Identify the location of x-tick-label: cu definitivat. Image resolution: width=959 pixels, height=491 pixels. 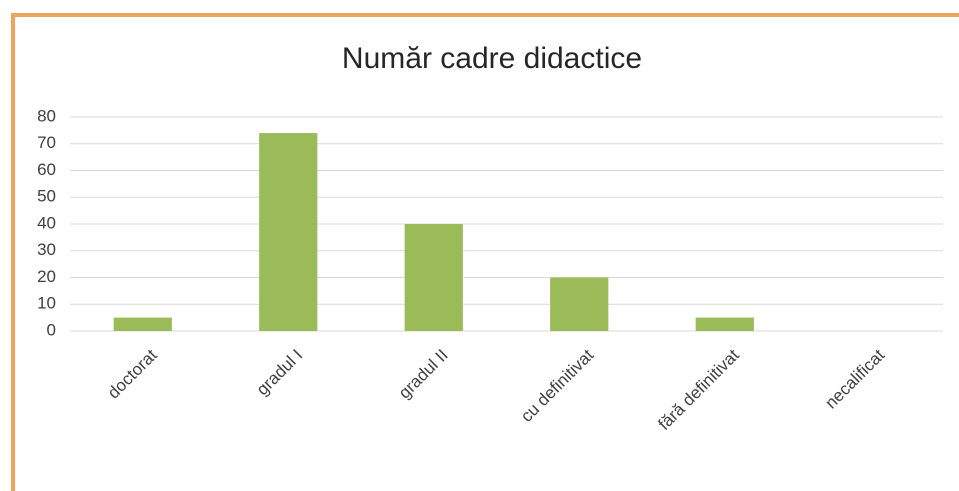
(557, 385).